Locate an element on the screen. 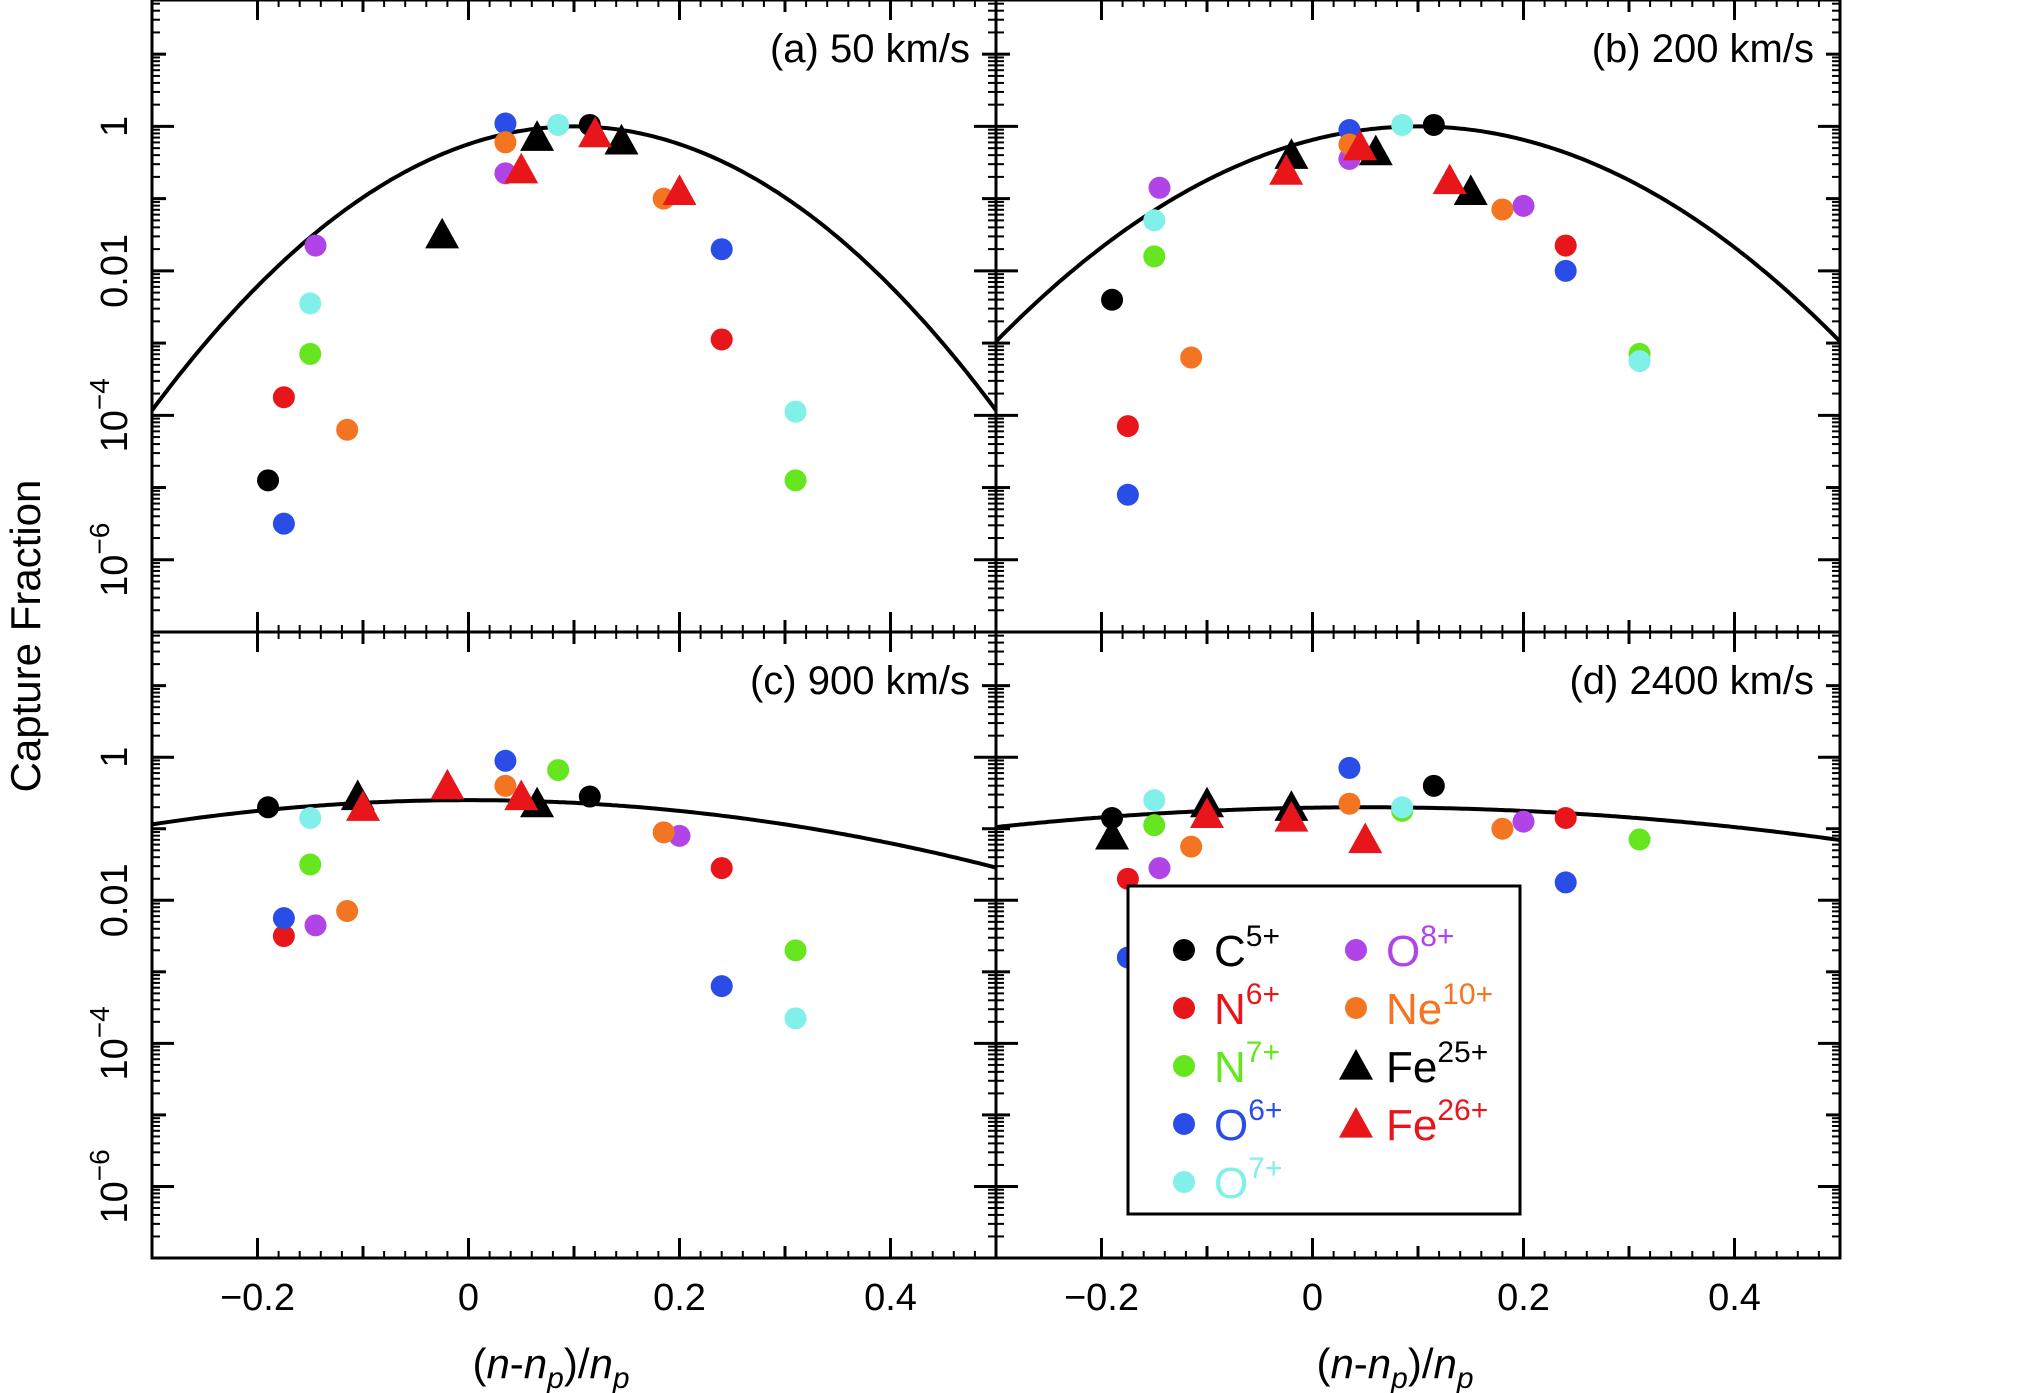 Image resolution: width=2032 pixels, height=1393 pixels. legend: C5+N6+N7+O6+O7+ O8+Ne10+Fe25+Fe26+ is located at coordinates (1324, 1050).